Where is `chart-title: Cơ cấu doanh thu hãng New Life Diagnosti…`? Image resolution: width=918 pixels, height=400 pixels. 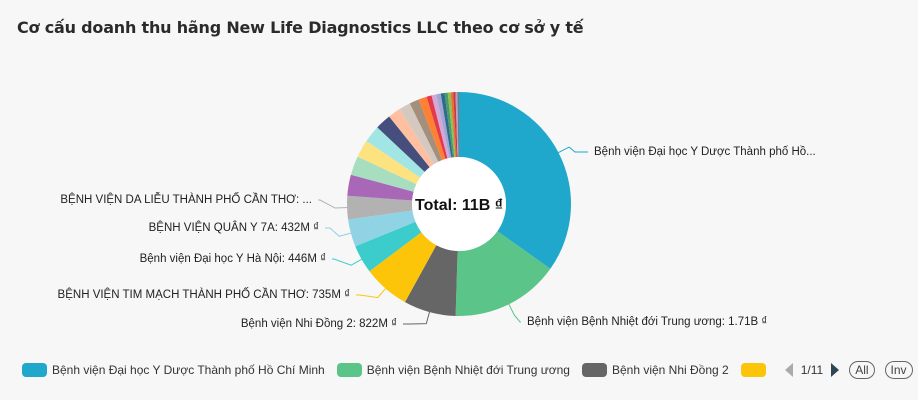
chart-title: Cơ cấu doanh thu hãng New Life Diagnosti… is located at coordinates (300, 27).